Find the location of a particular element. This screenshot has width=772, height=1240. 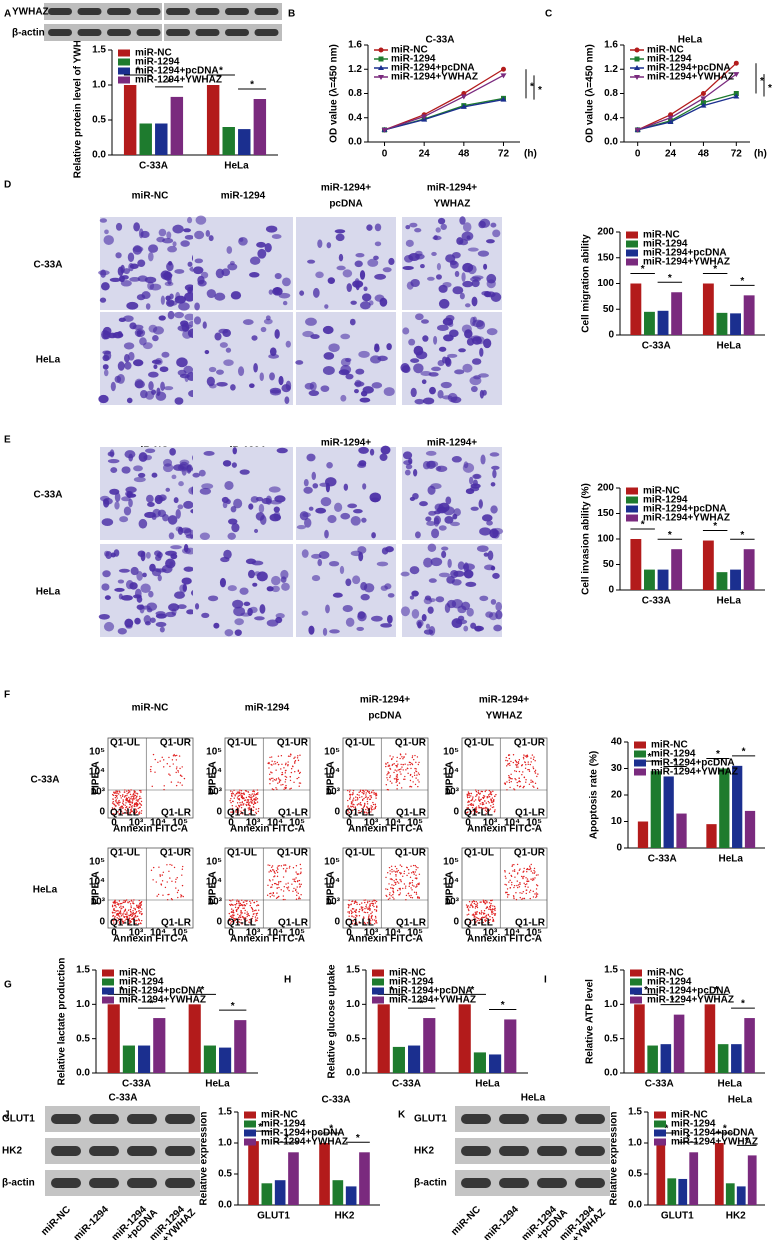

y-tick-label: 0.0 is located at coordinates (635, 1205).